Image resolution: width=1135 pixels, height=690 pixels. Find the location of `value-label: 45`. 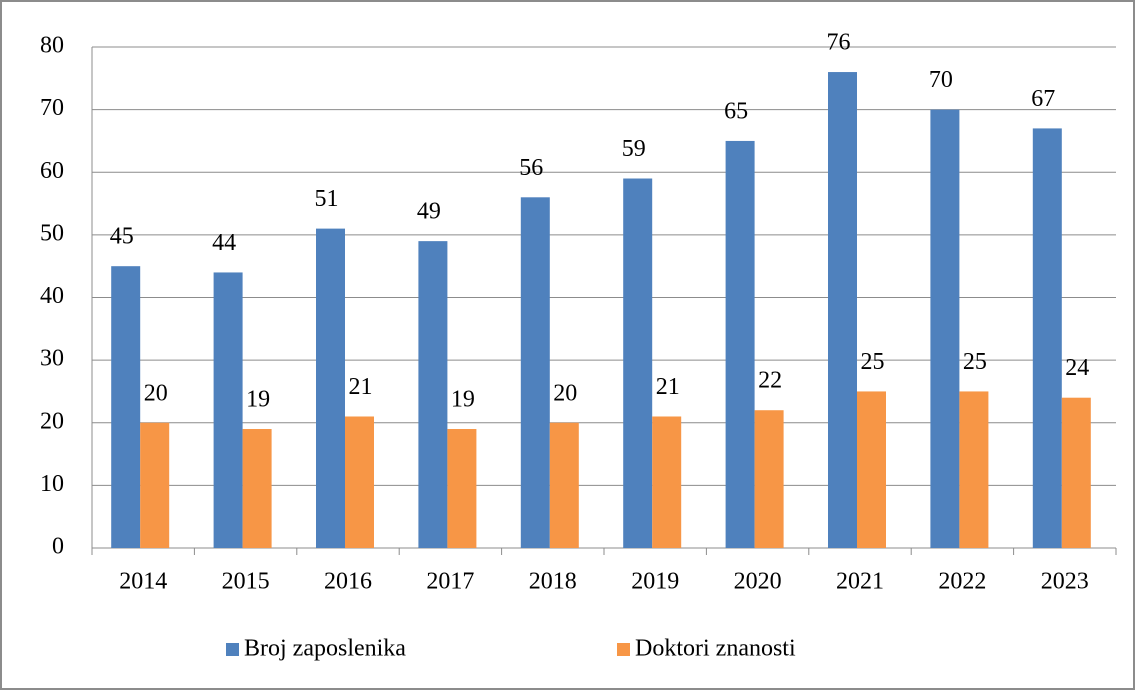

value-label: 45 is located at coordinates (122, 237).